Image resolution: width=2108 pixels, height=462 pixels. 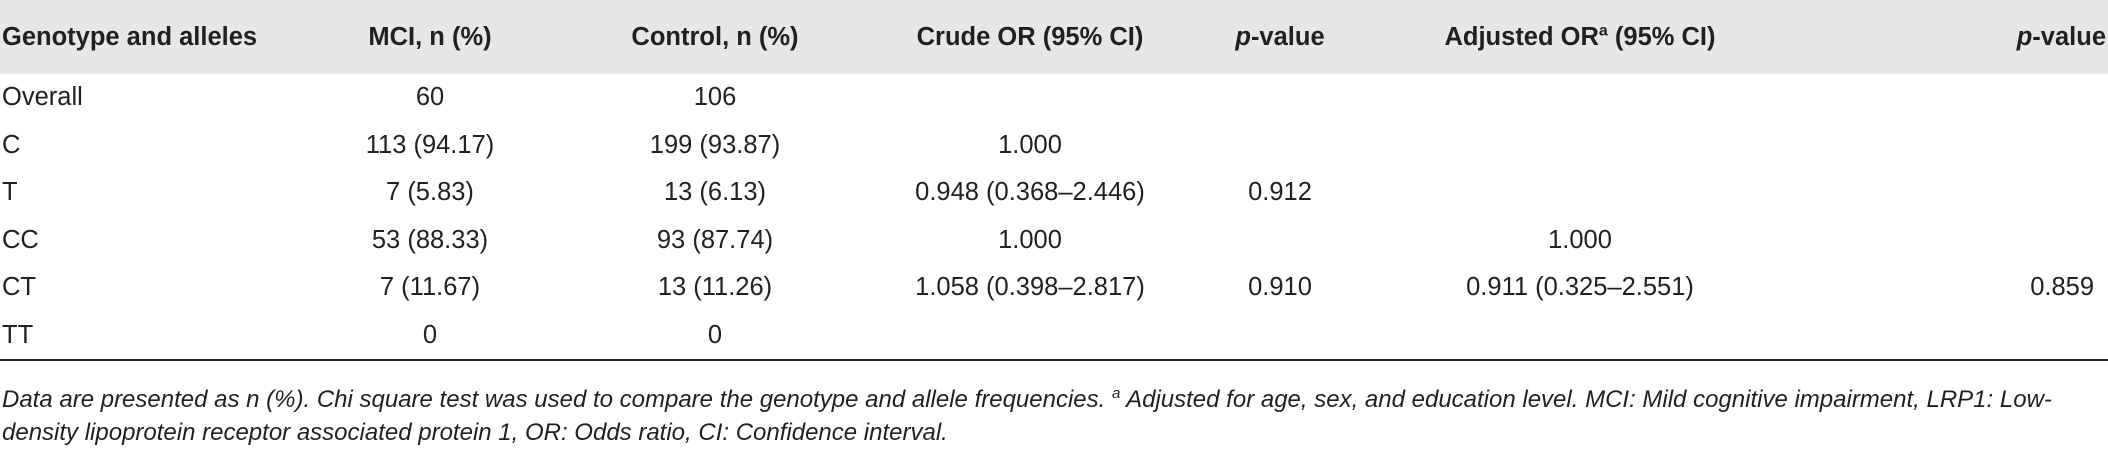 I want to click on cell-genotype: CT, so click(x=19, y=287).